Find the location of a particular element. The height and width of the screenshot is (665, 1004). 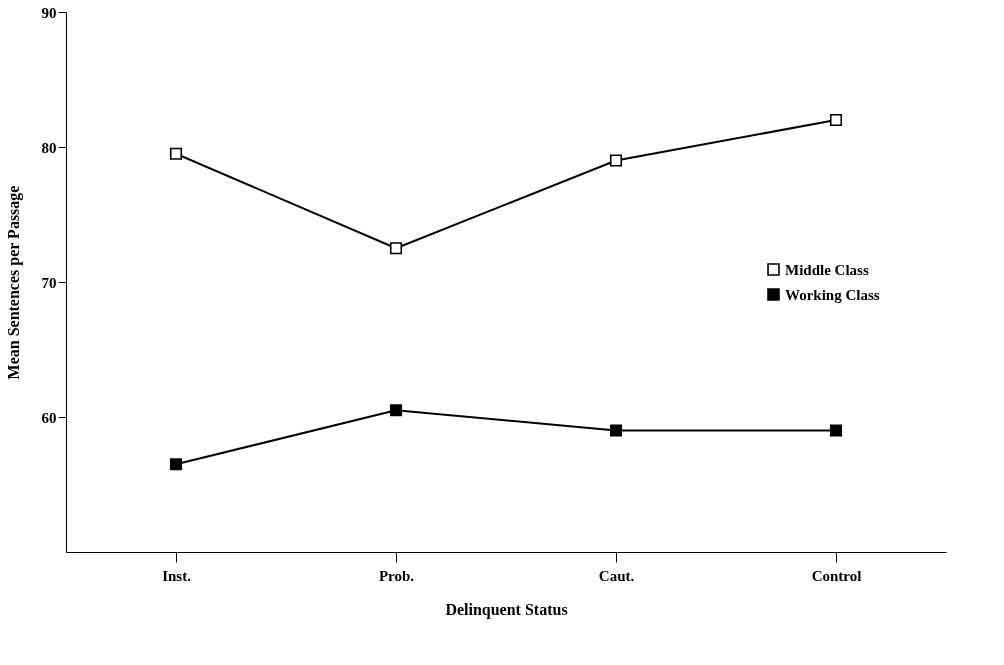

x-tick-label: Inst. is located at coordinates (177, 575).